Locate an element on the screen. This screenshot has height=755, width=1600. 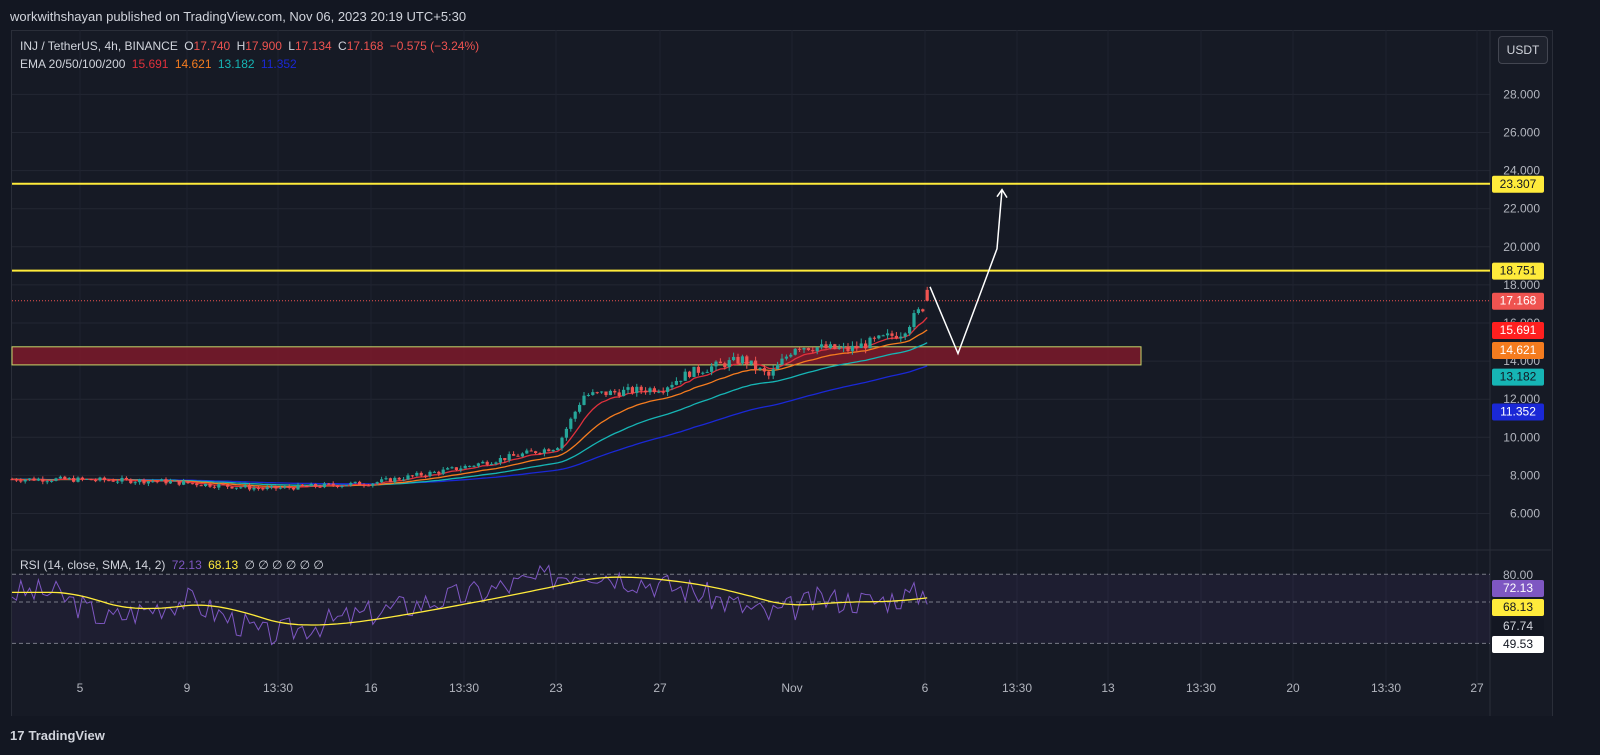
tradingview-logo: 17 TradingView is located at coordinates (57, 735).